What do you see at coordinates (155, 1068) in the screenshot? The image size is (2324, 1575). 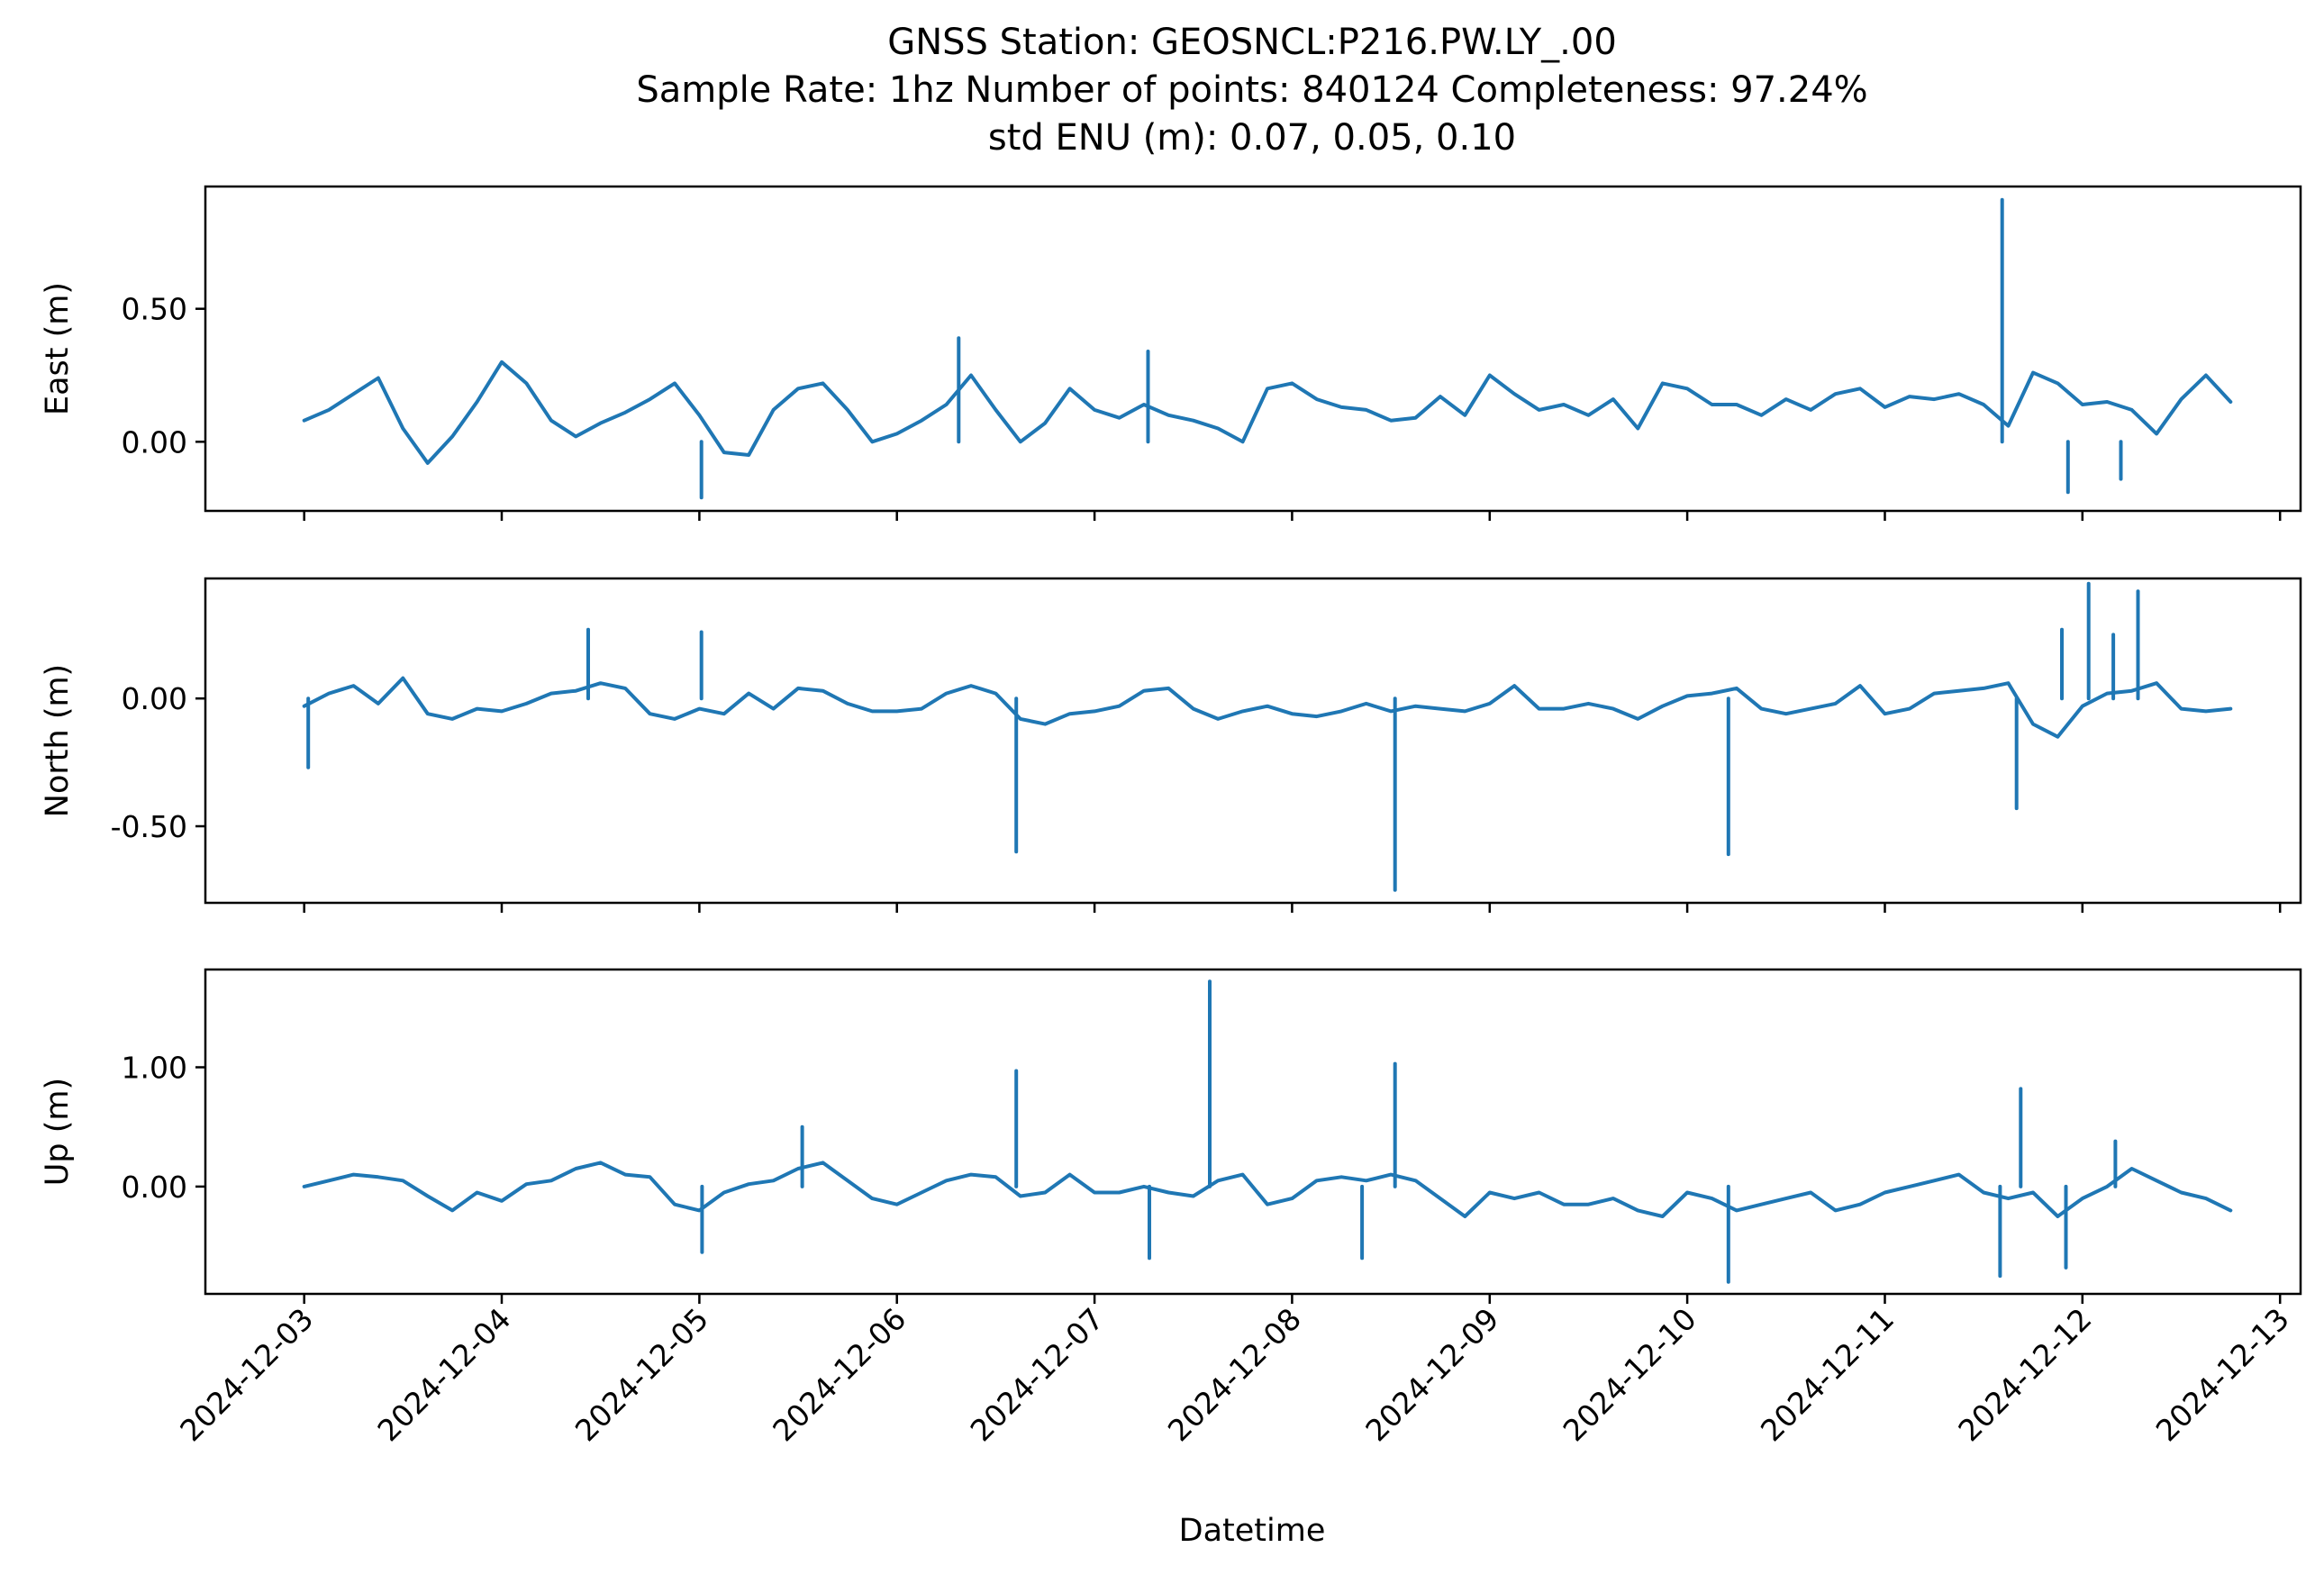 I see `up-ytick-label: 1.00` at bounding box center [155, 1068].